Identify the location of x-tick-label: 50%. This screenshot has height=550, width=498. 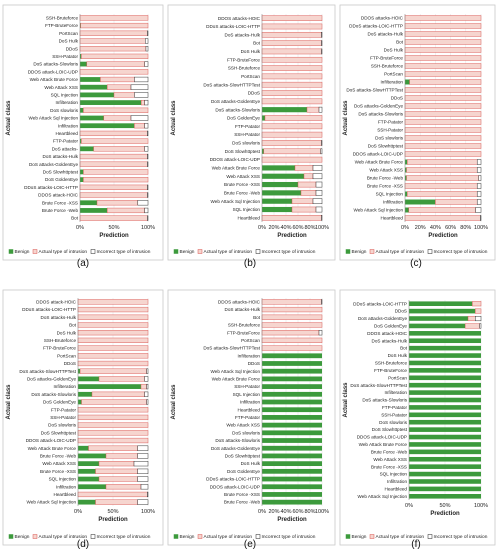
(444, 506).